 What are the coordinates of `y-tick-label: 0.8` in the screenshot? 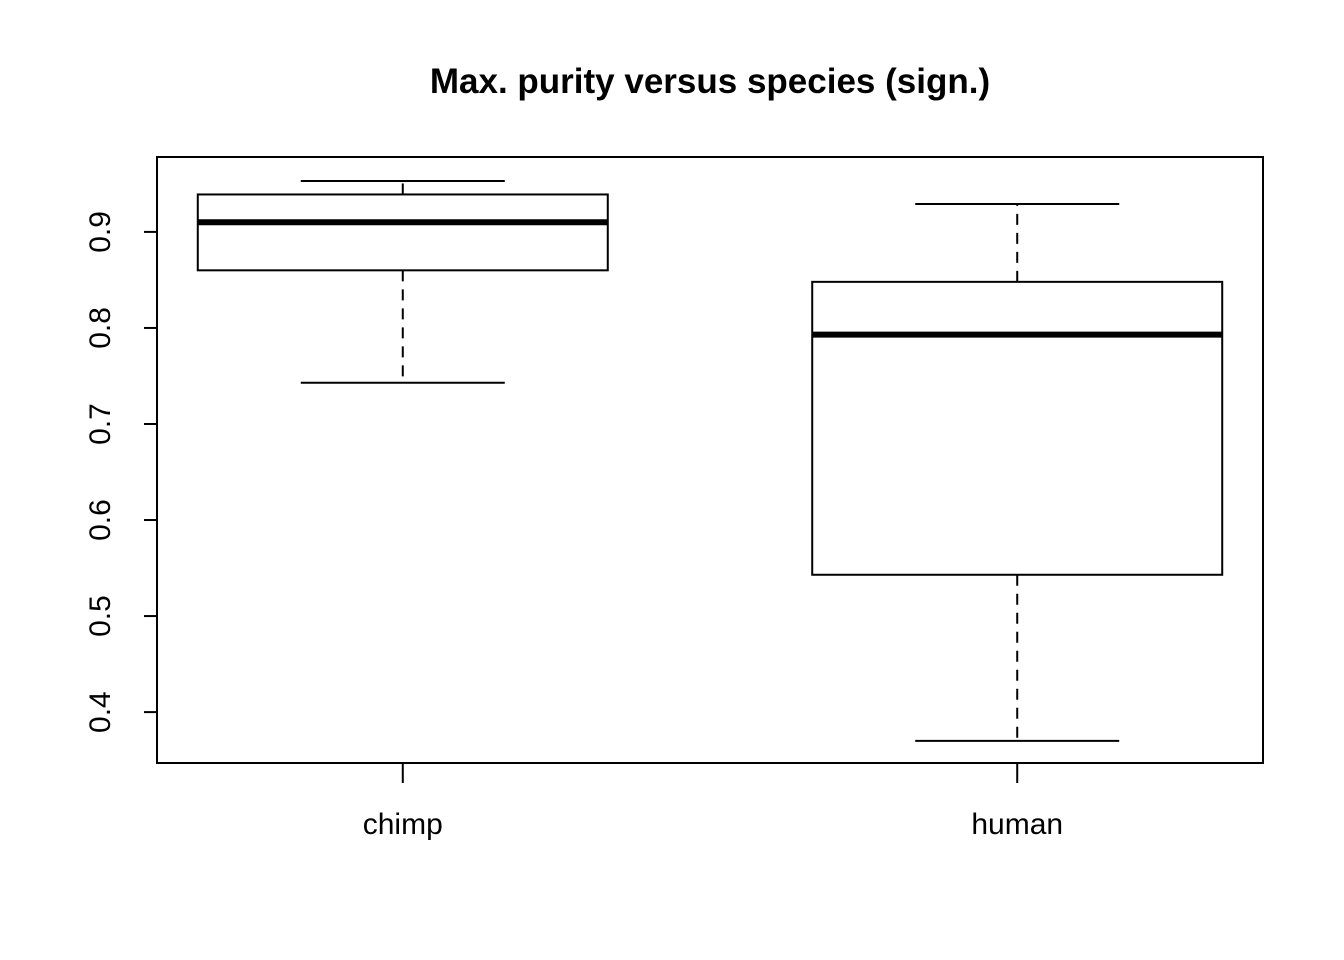 It's located at (100, 328).